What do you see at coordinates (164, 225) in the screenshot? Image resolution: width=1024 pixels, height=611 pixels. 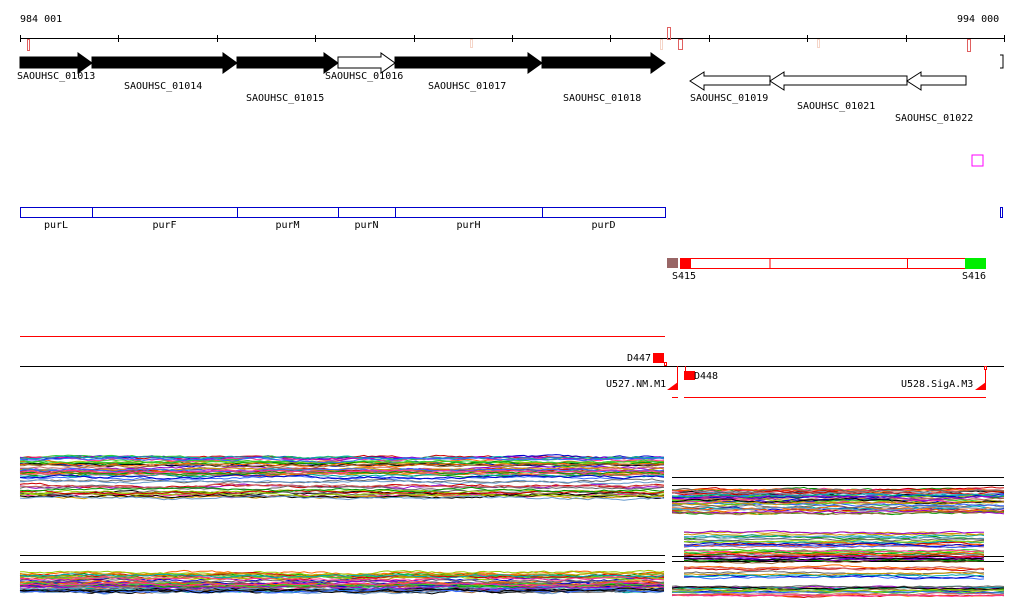 I see `operon-gene-label: purF` at bounding box center [164, 225].